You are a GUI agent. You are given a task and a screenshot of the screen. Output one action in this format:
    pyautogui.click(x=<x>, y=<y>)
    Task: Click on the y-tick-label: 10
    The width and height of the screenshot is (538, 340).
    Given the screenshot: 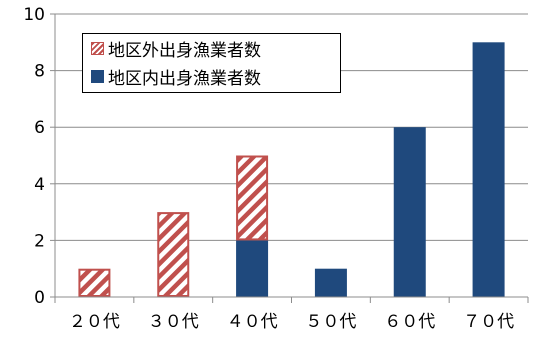 What is the action you would take?
    pyautogui.click(x=34, y=15)
    